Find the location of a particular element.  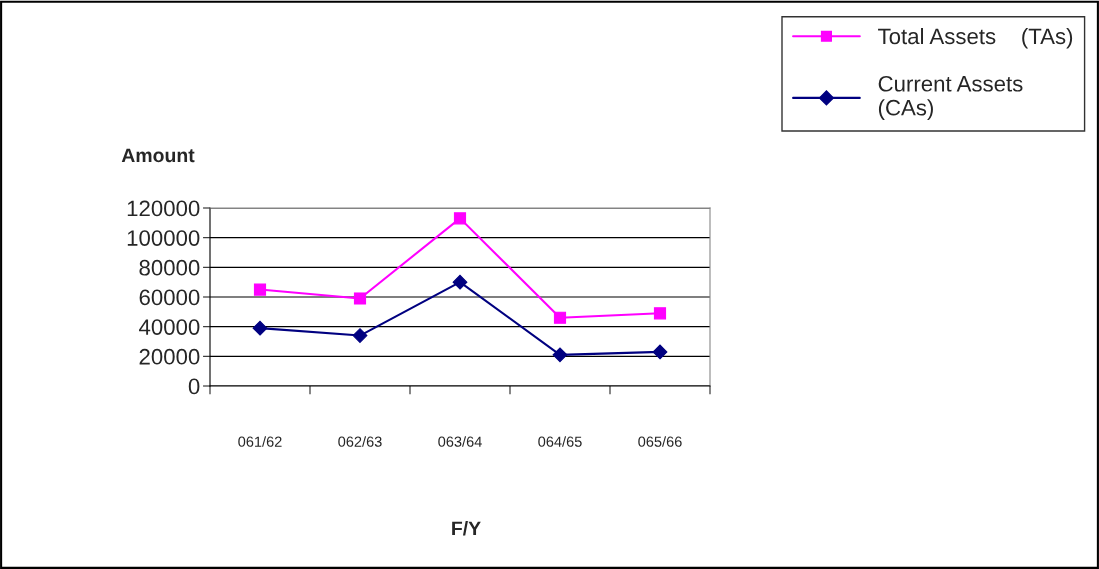

y-tick-label: 100000 is located at coordinates (163, 238).